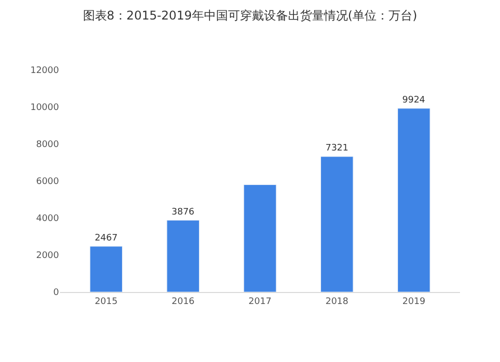  I want to click on y-tick-label: 6000, so click(48, 182).